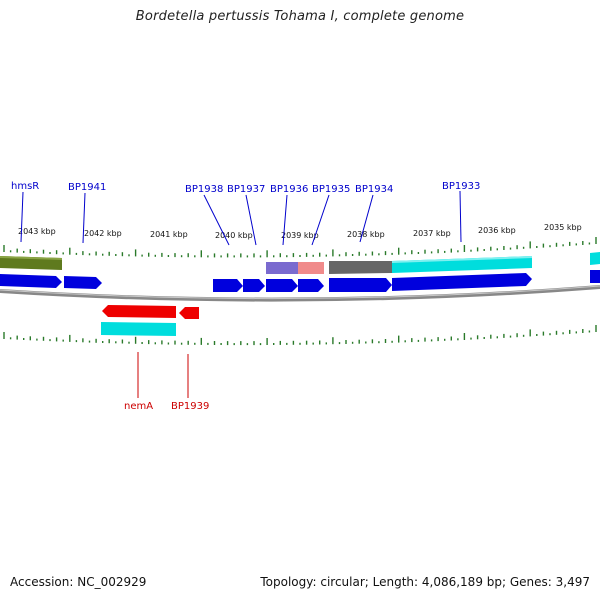  I want to click on cds-arrow-BP1933, so click(462, 282).